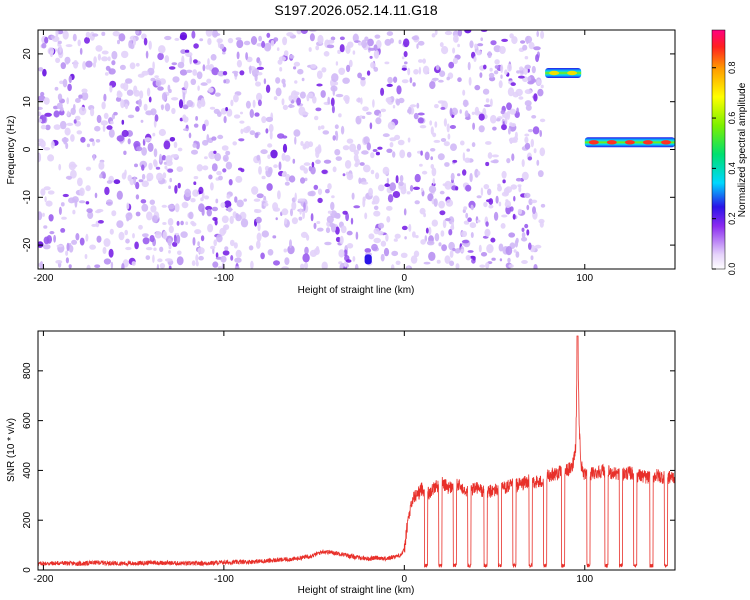 The height and width of the screenshot is (600, 750). What do you see at coordinates (572, 73) in the screenshot?
I see `tone-segment-1-peak` at bounding box center [572, 73].